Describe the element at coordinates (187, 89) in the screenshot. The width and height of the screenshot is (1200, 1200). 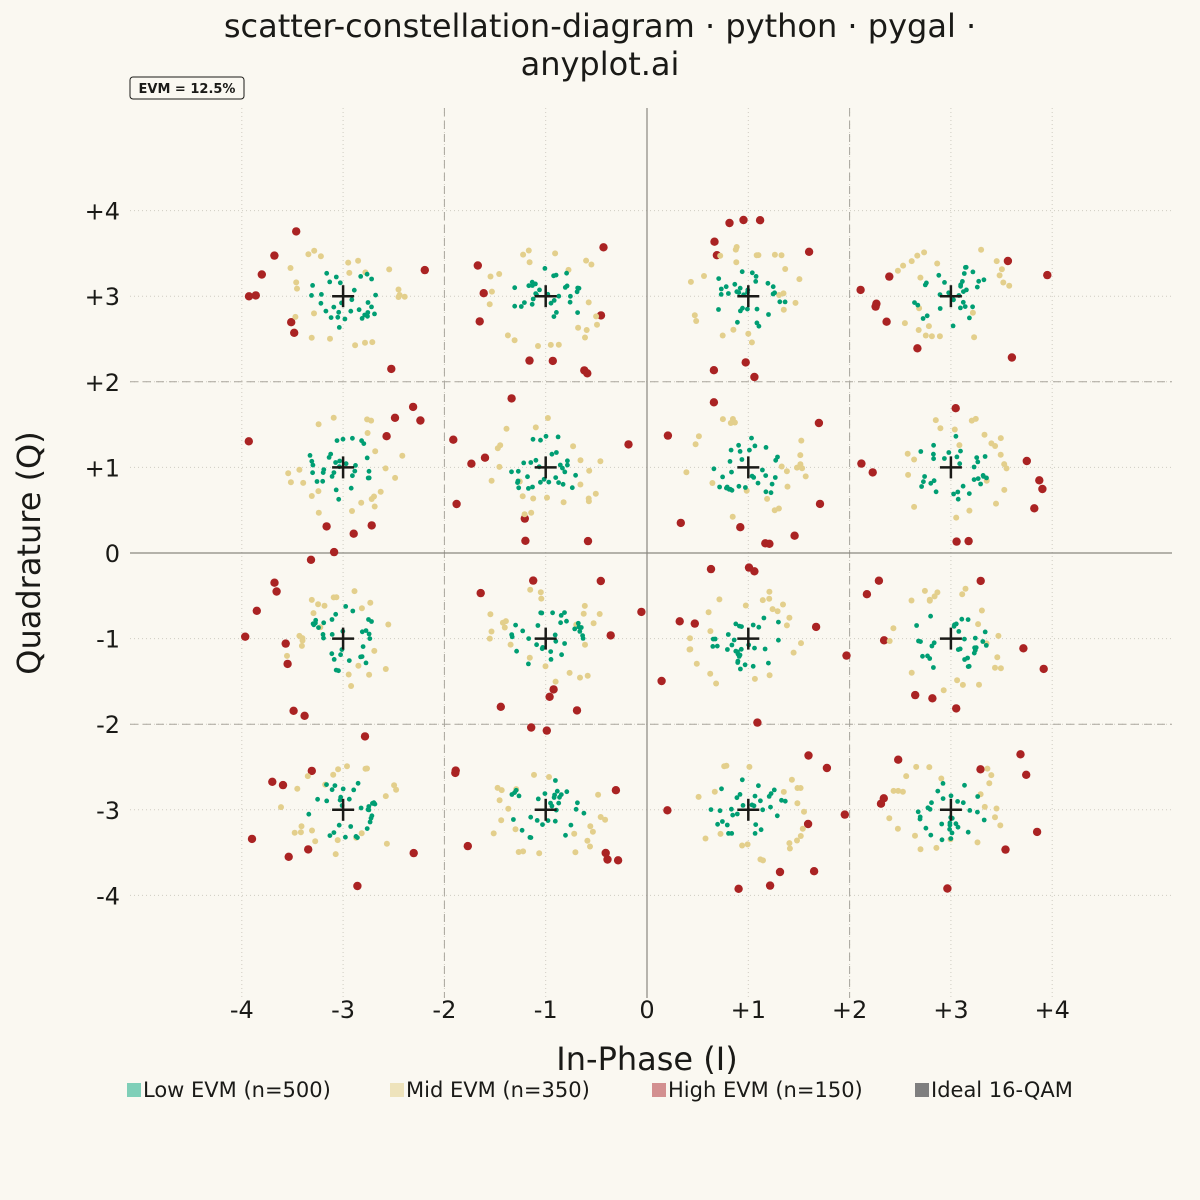
I see `evm-annotation-text: EVM = 12.5%` at that location.